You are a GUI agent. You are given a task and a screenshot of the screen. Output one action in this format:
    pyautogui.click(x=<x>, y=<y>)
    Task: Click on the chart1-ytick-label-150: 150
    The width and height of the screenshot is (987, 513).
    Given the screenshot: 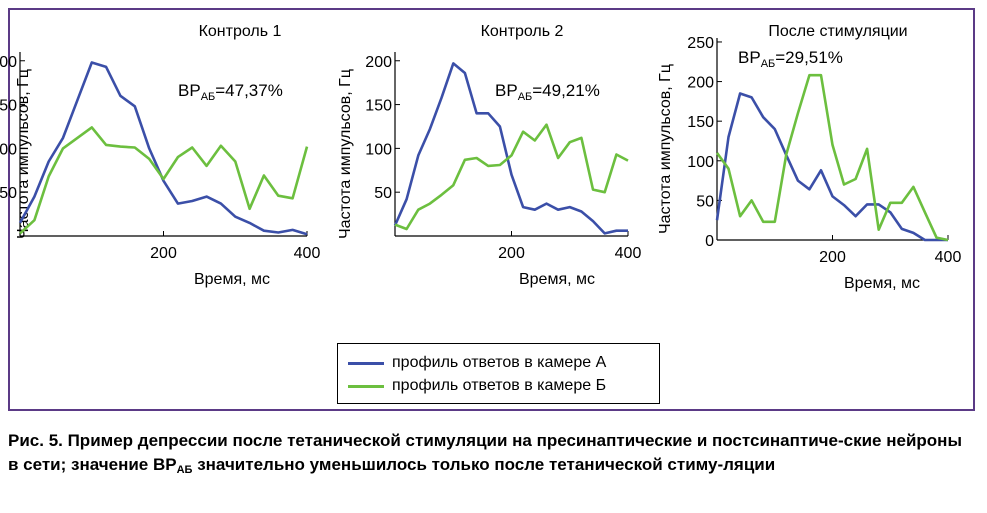 What is the action you would take?
    pyautogui.click(x=8, y=106)
    